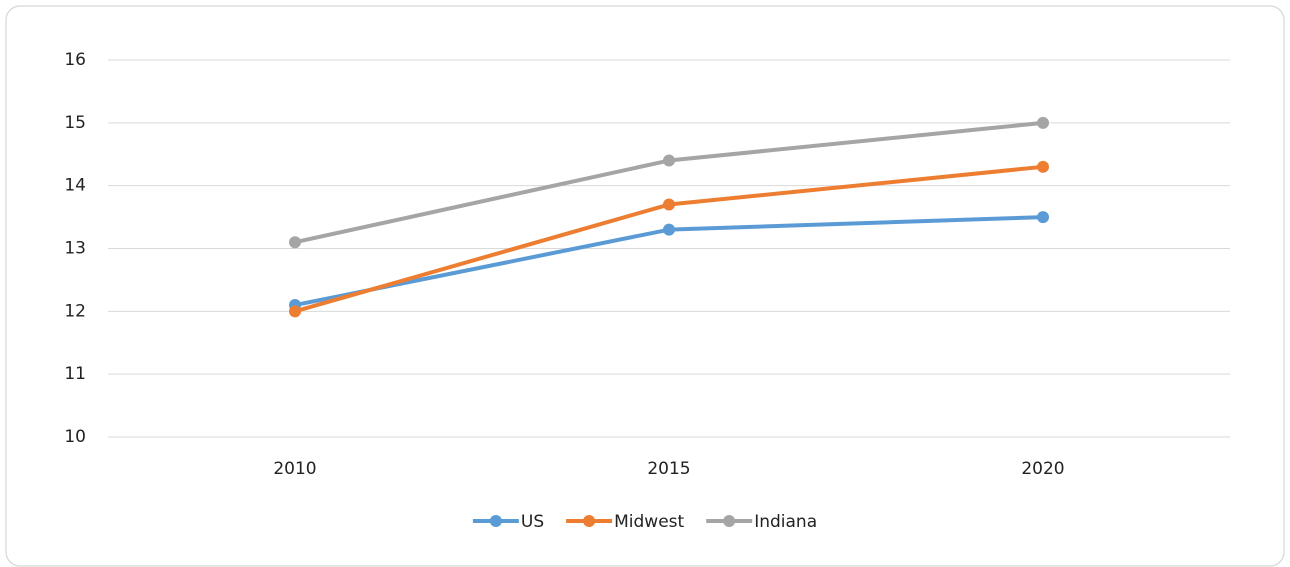  What do you see at coordinates (294, 469) in the screenshot?
I see `x-tick-label: 2010` at bounding box center [294, 469].